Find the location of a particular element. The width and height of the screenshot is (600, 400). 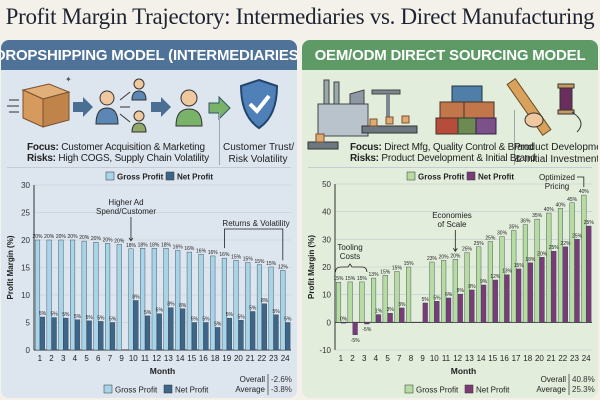

annotation-arrow is located at coordinates (581, 182).